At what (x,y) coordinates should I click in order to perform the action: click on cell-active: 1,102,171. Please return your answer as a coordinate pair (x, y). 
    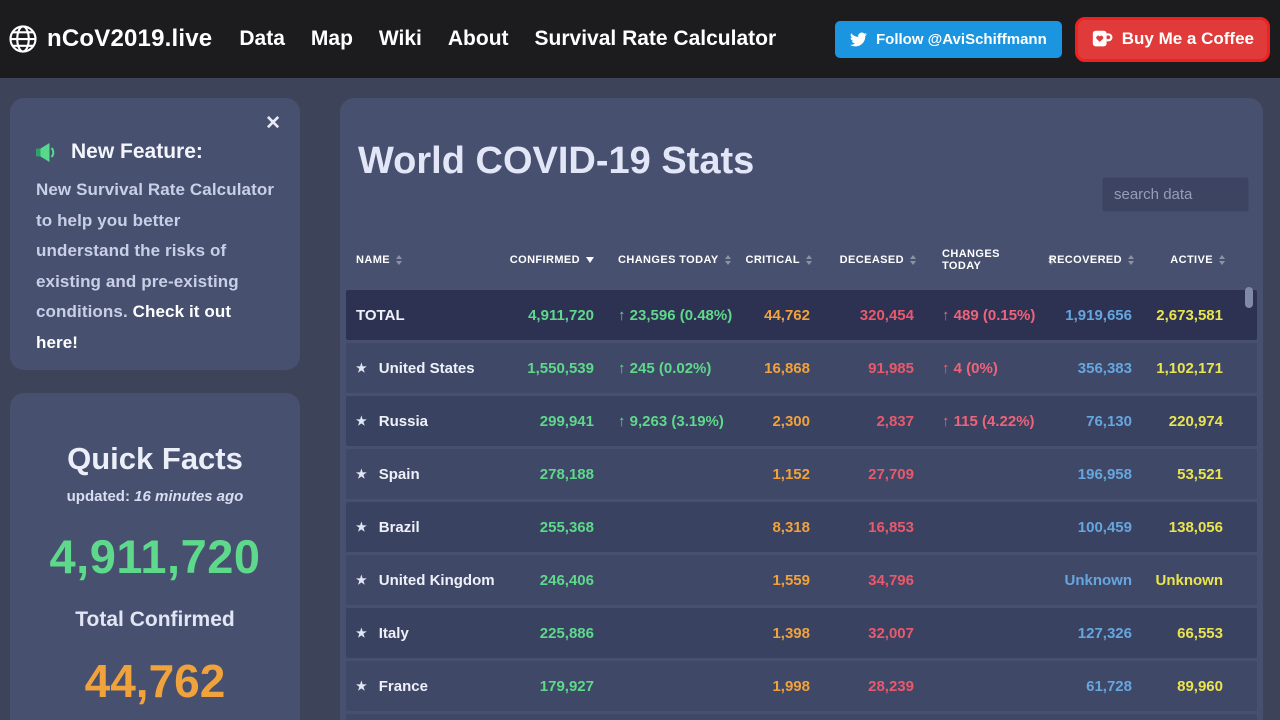
    Looking at the image, I should click on (1189, 368).